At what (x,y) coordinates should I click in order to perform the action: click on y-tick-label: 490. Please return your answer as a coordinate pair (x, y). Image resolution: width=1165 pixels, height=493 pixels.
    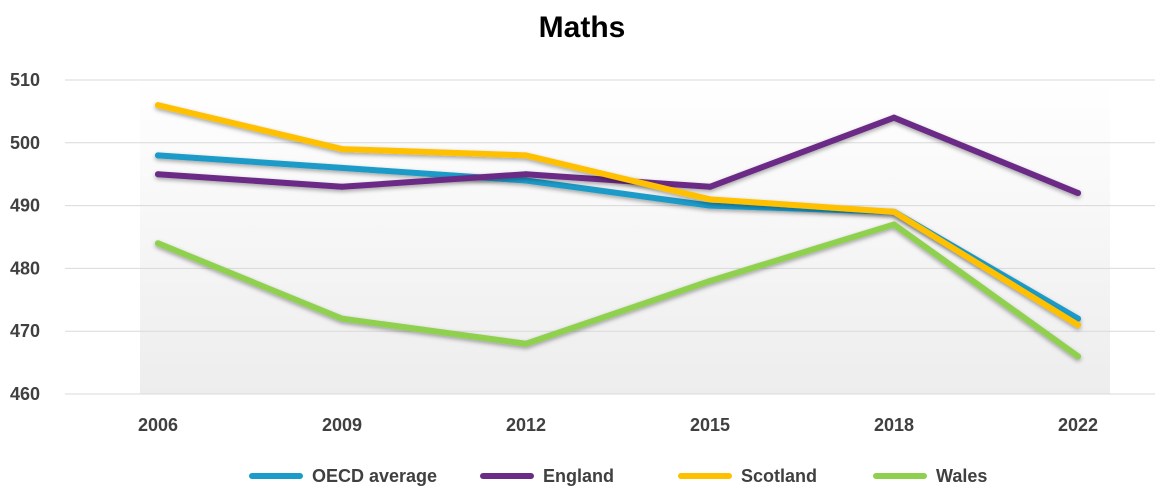
    Looking at the image, I should click on (25, 206).